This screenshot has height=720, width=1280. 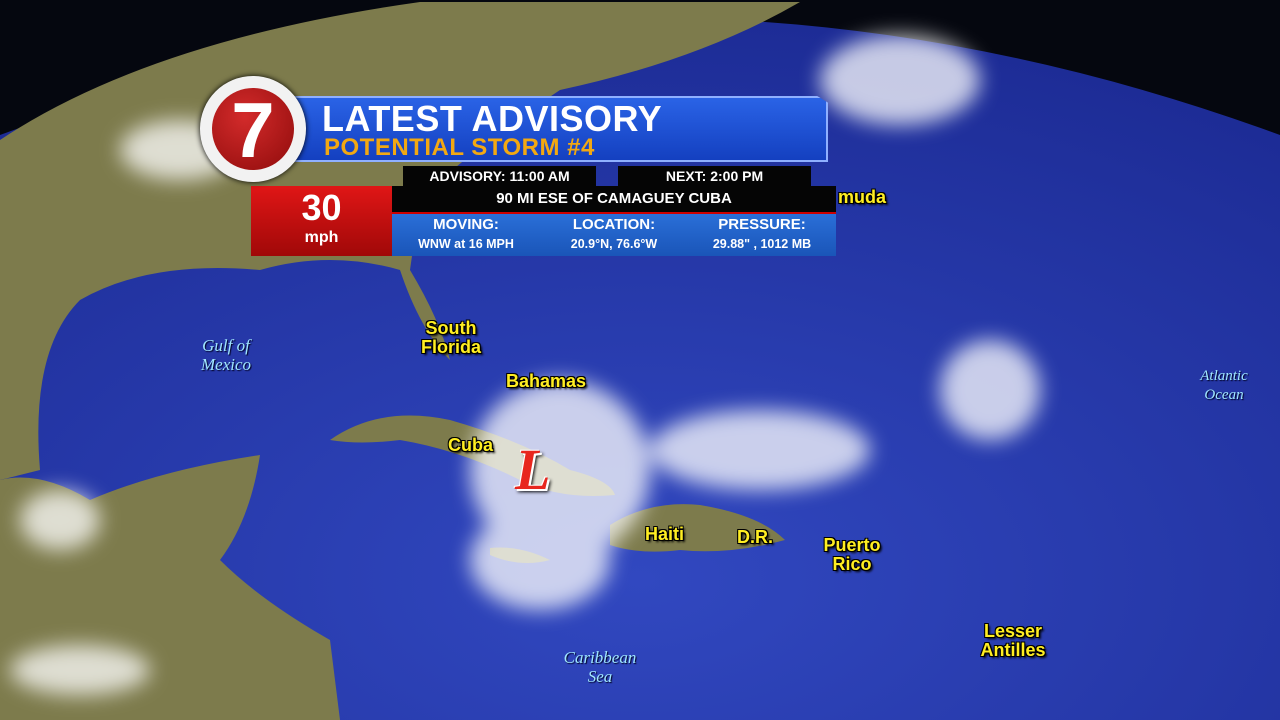 What do you see at coordinates (321, 207) in the screenshot?
I see `wind-speed: 30` at bounding box center [321, 207].